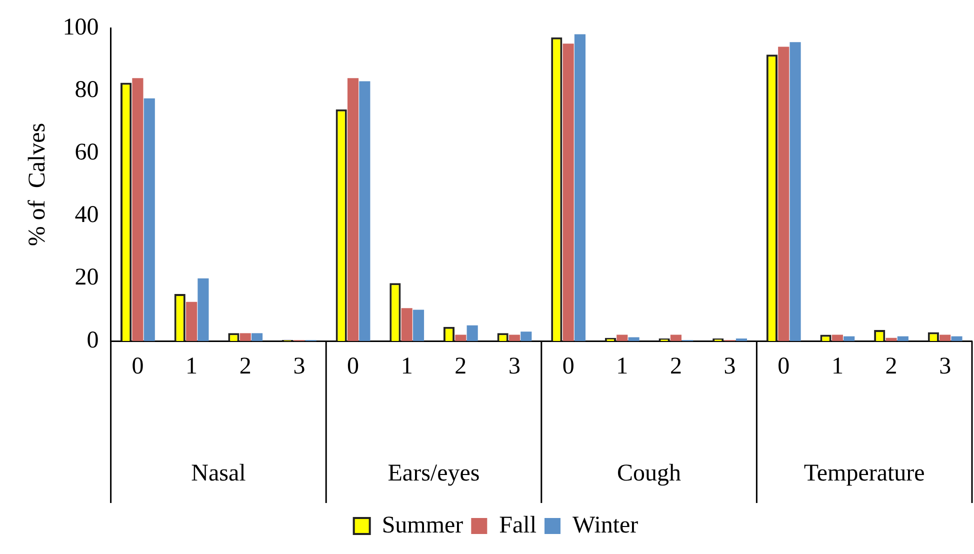 Image resolution: width=974 pixels, height=554 pixels. Describe the element at coordinates (86, 215) in the screenshot. I see `y-tick-label: 40` at that location.